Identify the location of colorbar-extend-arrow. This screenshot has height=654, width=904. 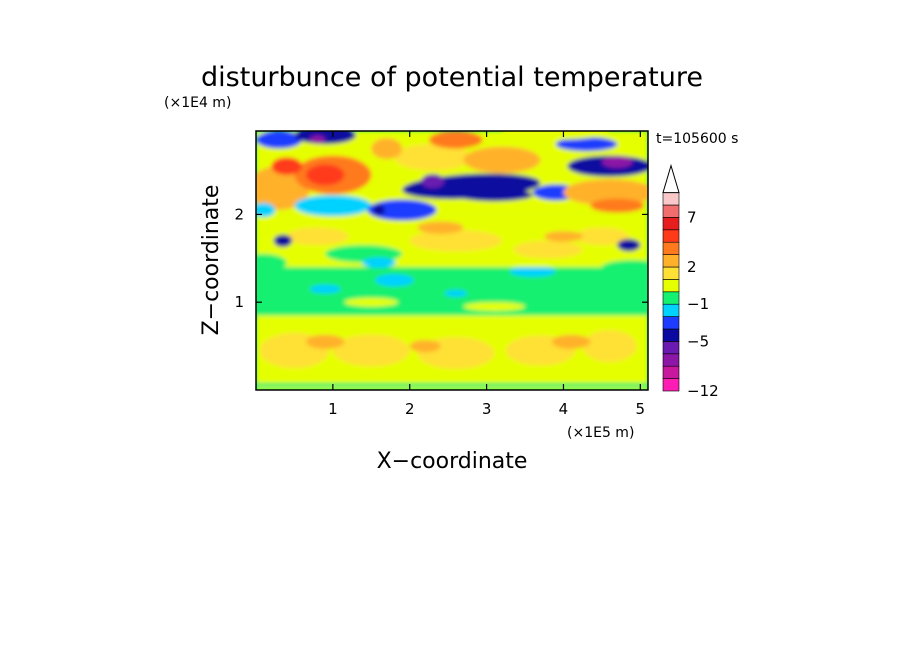
(671, 178).